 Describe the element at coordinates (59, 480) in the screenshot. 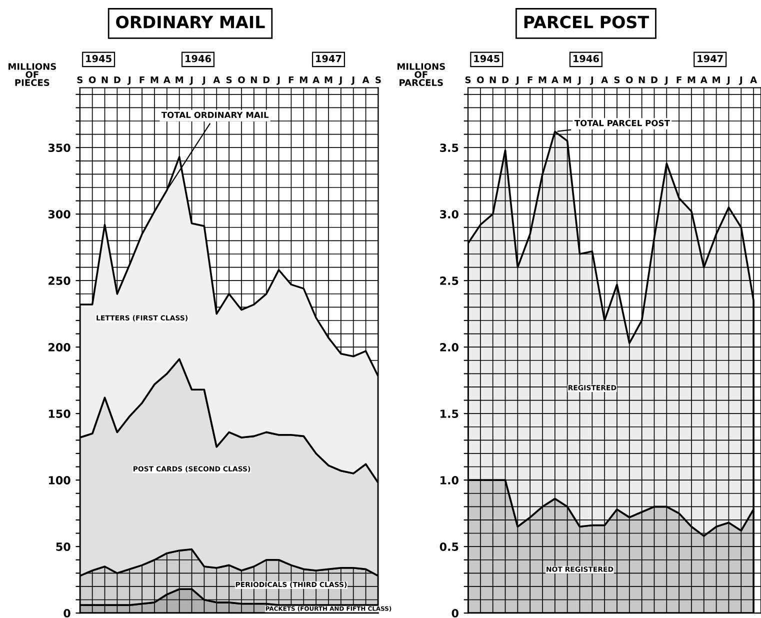

I see `y-tick-label: 100` at that location.